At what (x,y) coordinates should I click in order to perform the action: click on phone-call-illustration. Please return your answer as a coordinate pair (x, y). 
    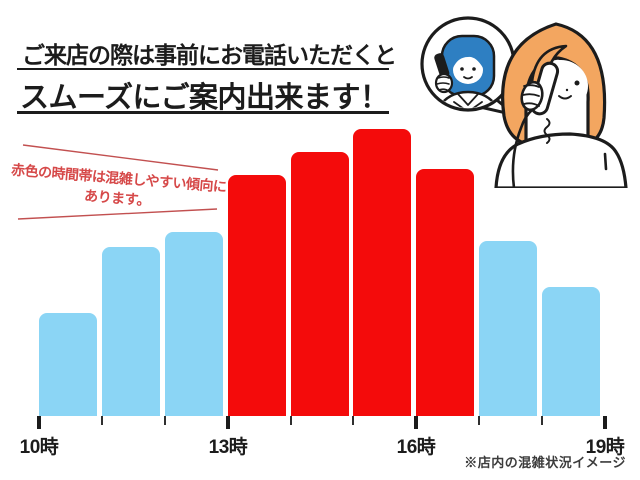
    Looking at the image, I should click on (524, 102).